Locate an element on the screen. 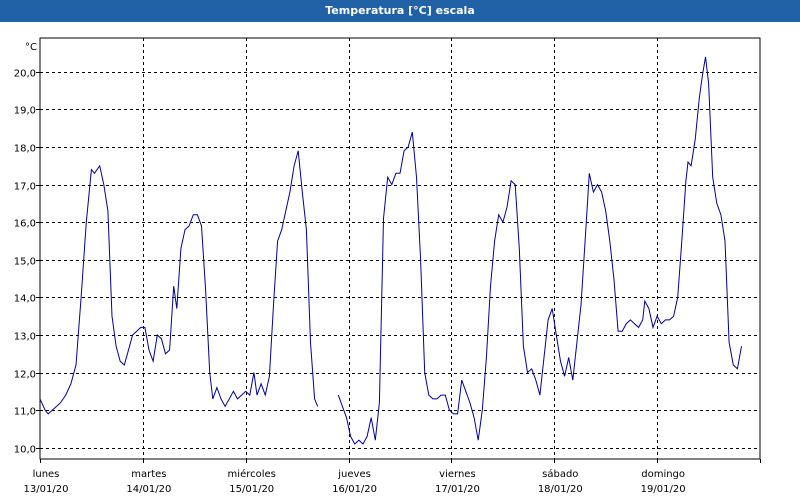  y-tick-label: 12,0 is located at coordinates (25, 375).